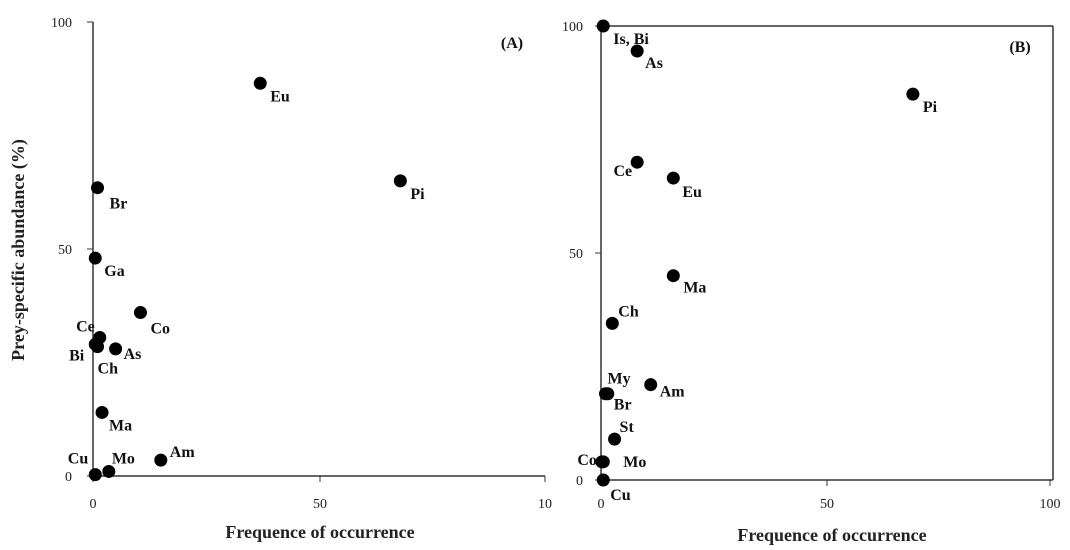  I want to click on point-label: My, so click(619, 379).